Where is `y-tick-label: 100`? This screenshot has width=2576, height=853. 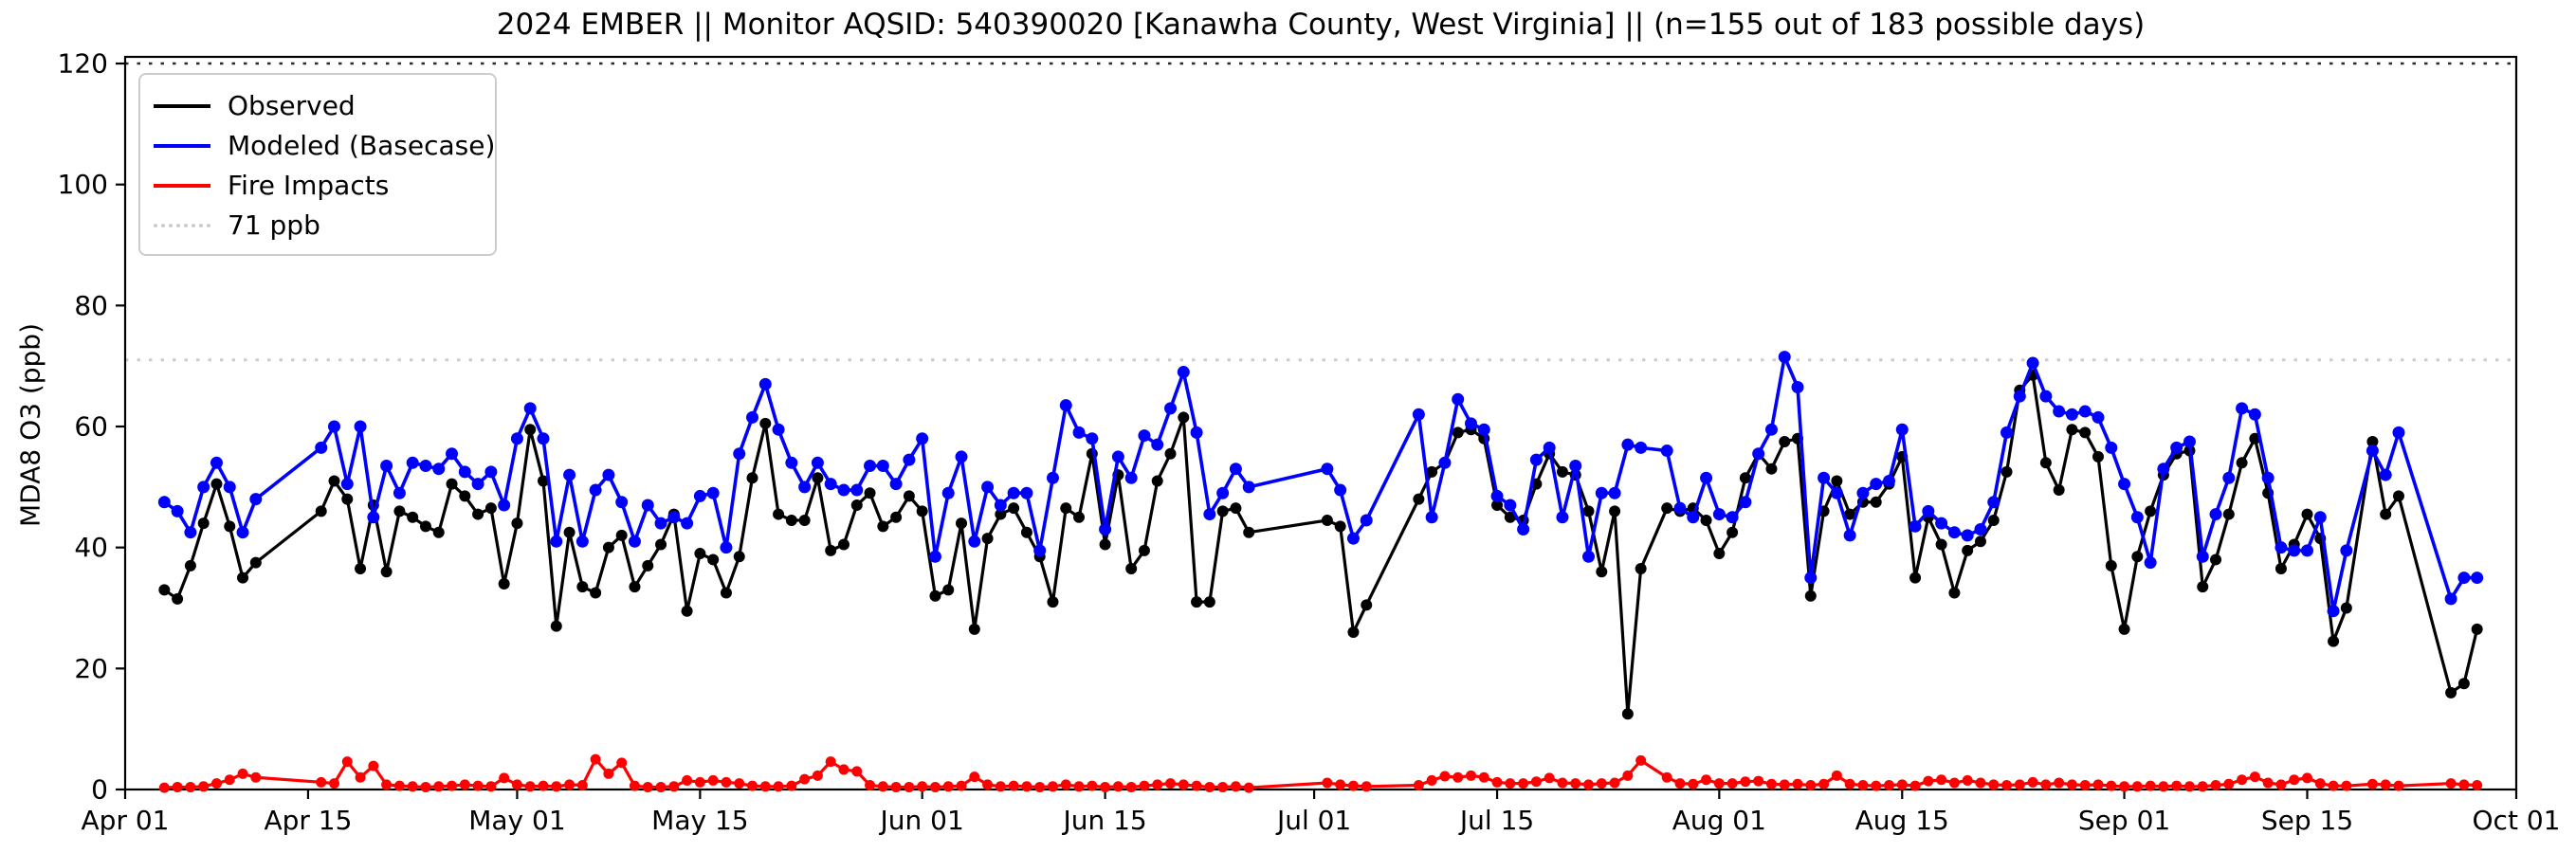 y-tick-label: 100 is located at coordinates (83, 184).